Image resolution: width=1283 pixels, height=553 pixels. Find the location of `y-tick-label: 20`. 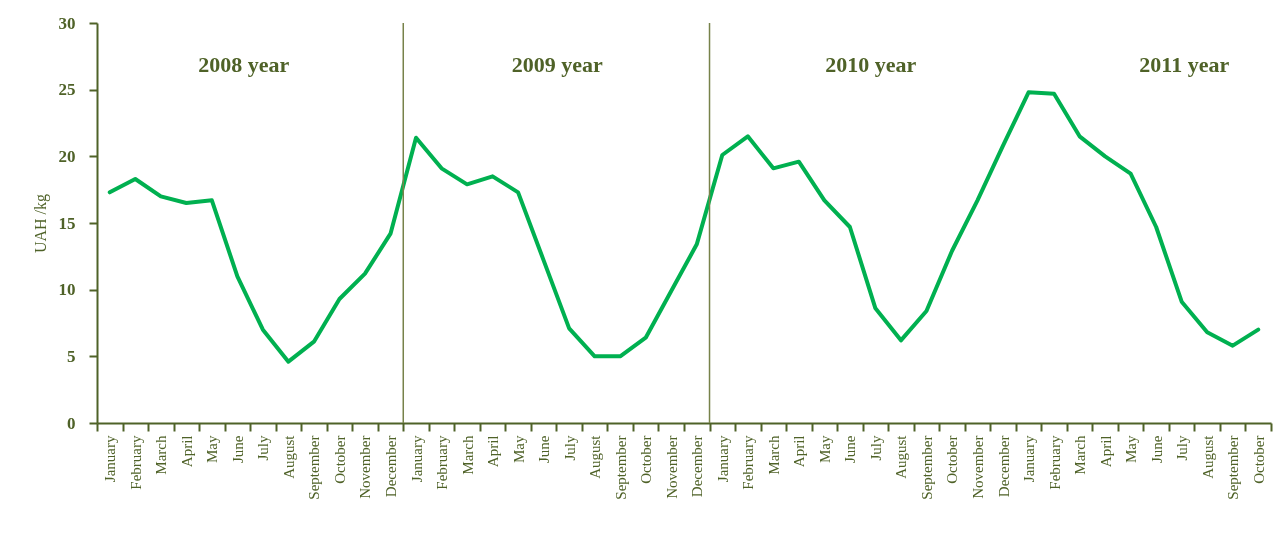

y-tick-label: 20 is located at coordinates (67, 156).